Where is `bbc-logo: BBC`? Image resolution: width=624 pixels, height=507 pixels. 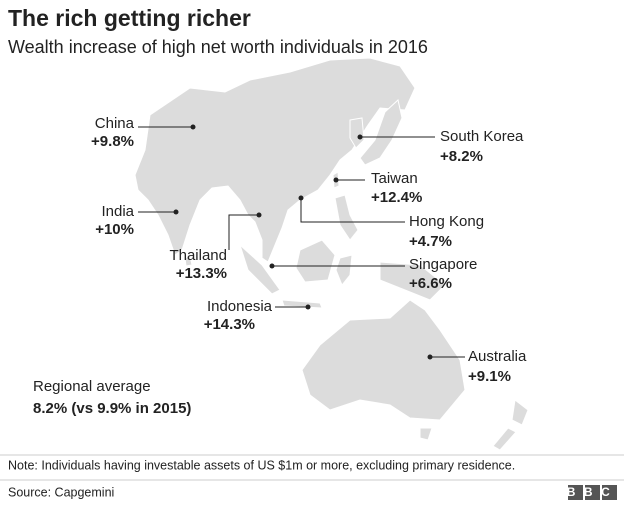
bbc-logo: BBC is located at coordinates (593, 492).